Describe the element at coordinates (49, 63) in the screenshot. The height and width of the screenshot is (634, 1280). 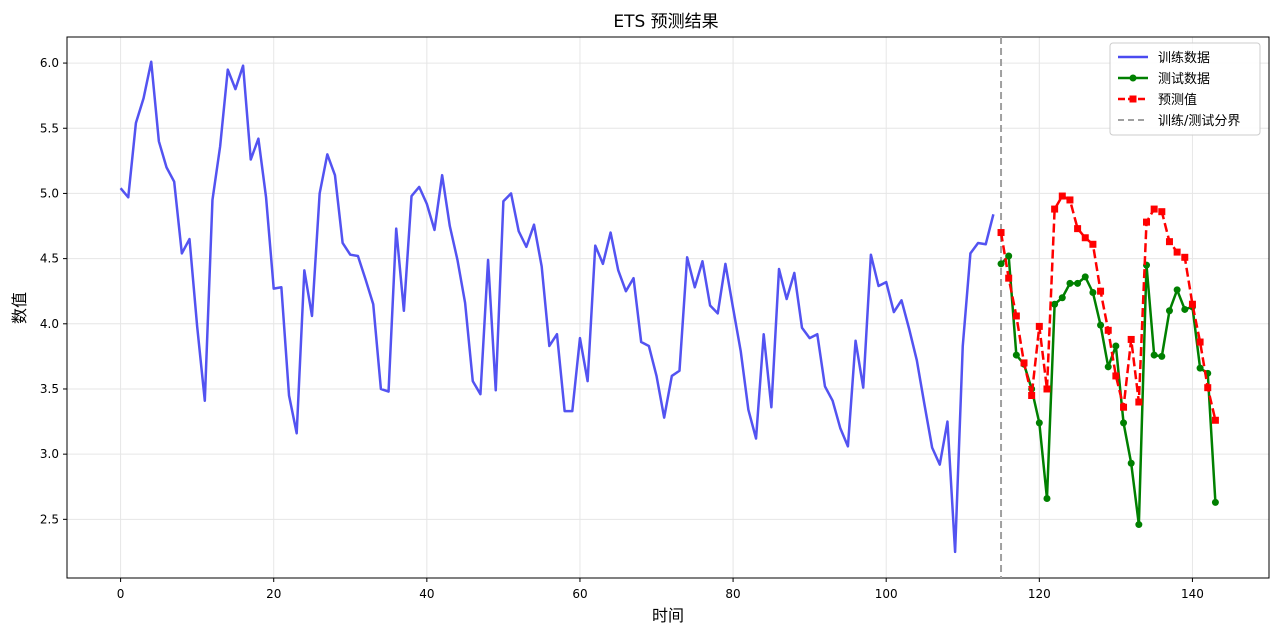
I see `y-tick-label: 6.0` at that location.